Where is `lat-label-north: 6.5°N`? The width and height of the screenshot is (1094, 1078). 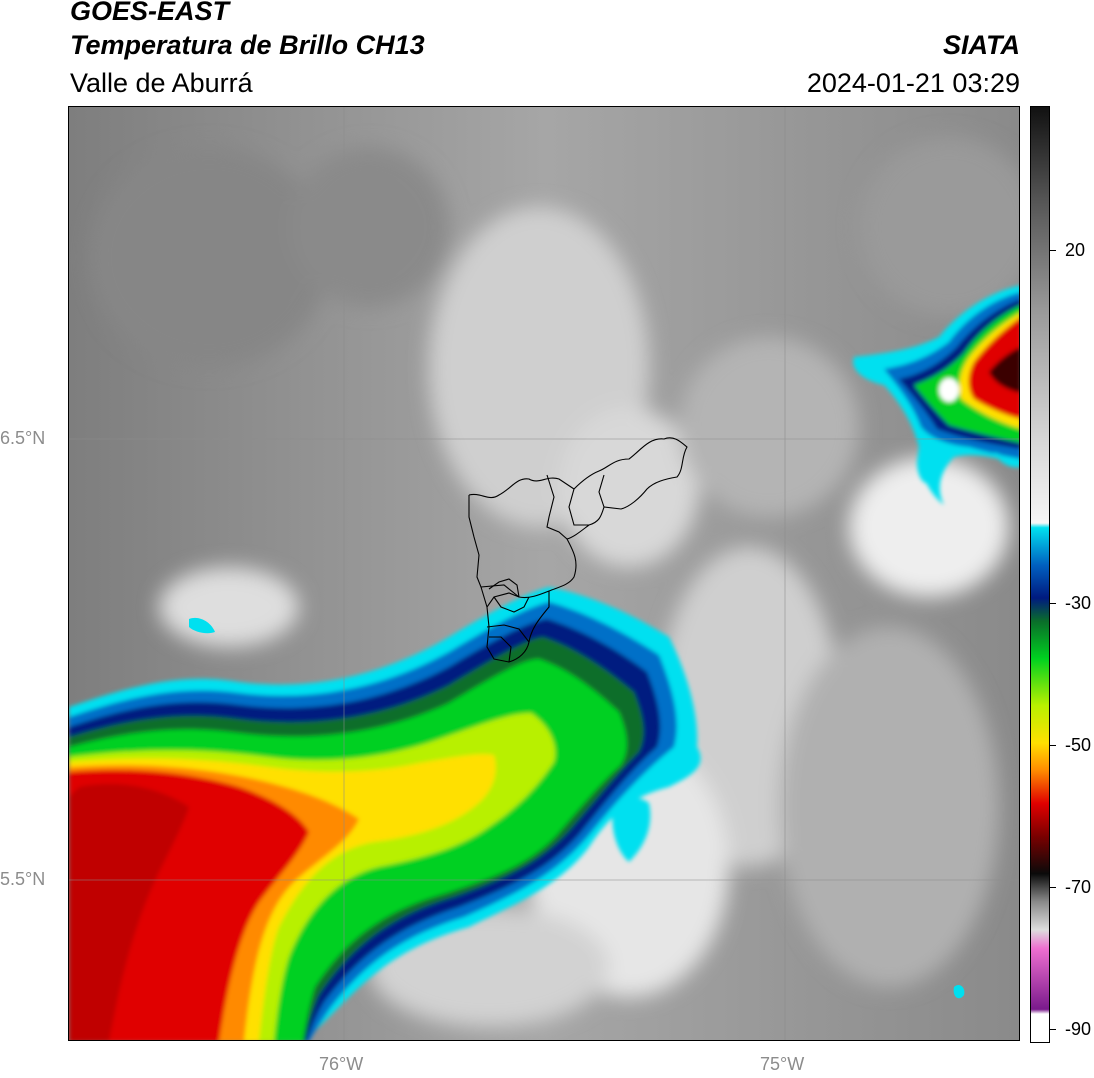
lat-label-north: 6.5°N is located at coordinates (23, 438).